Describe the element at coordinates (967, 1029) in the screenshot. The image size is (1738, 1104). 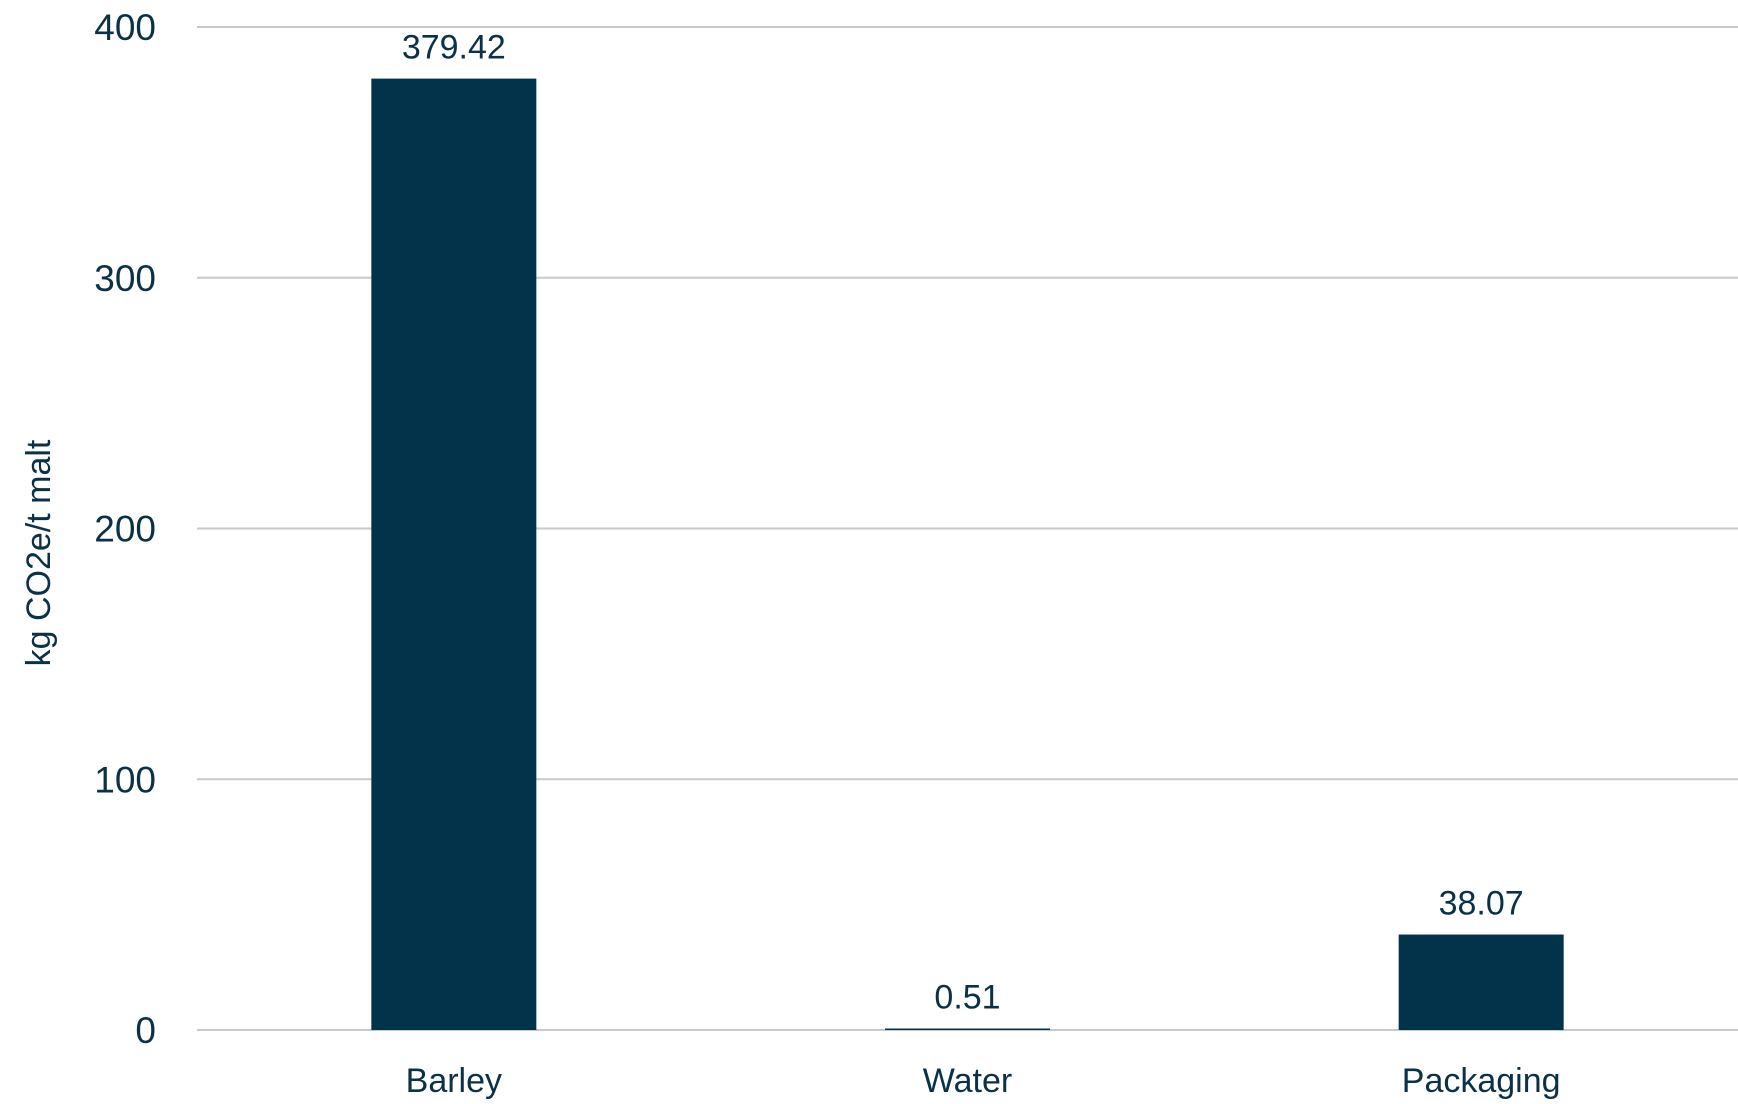
I see `bar-water` at that location.